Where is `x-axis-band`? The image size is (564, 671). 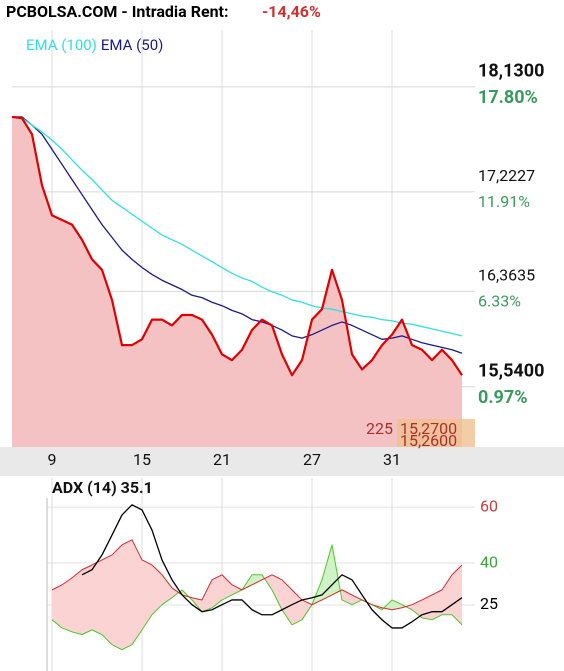 x-axis-band is located at coordinates (282, 461).